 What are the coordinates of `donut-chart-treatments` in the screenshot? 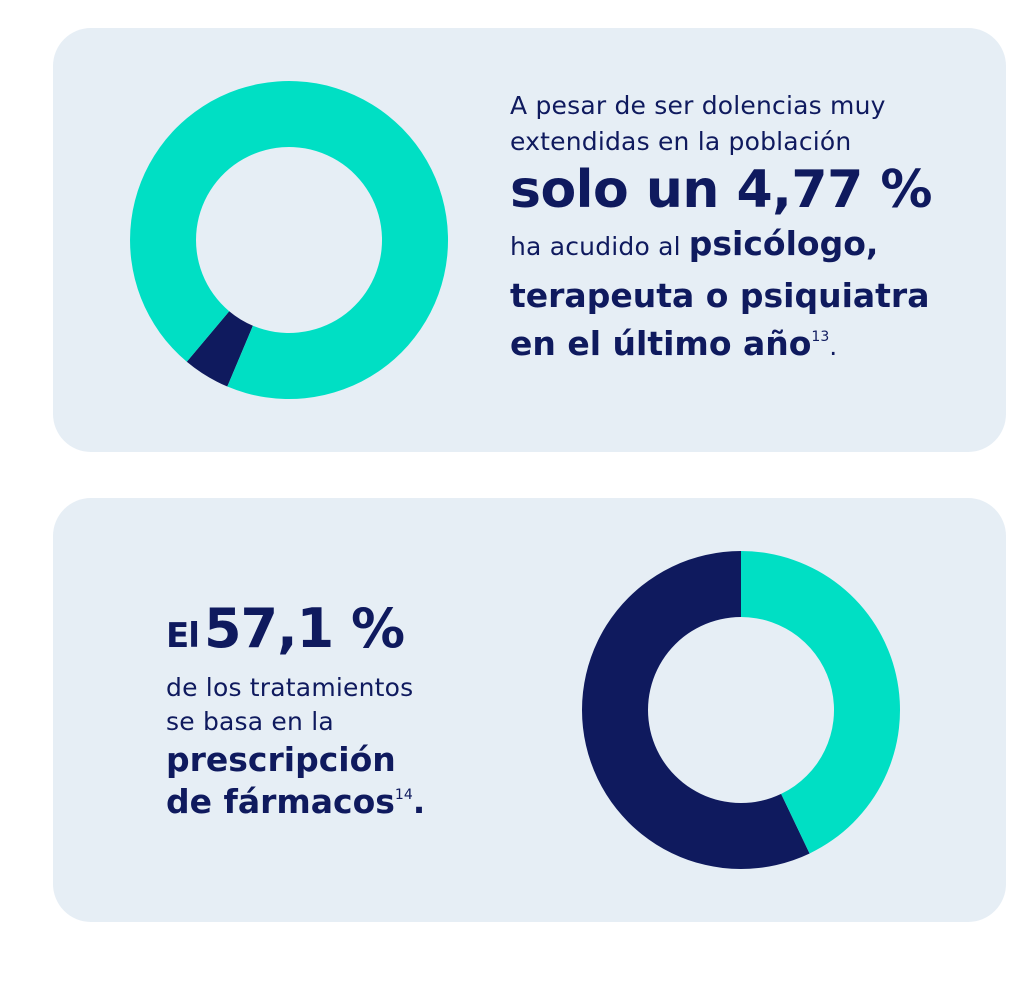 It's located at (740, 710).